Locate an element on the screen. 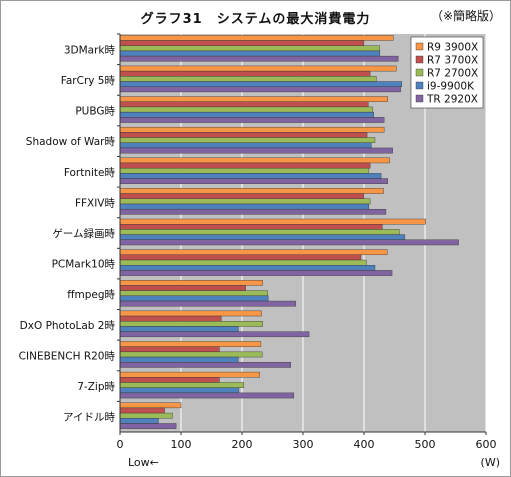 This screenshot has height=477, width=511. x-tick-label: 600 is located at coordinates (486, 444).